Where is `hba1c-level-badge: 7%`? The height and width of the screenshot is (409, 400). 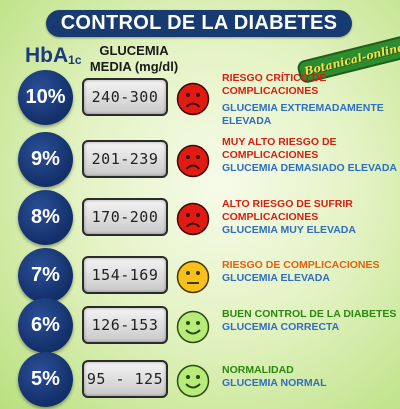
hba1c-level-badge: 7% is located at coordinates (45, 275).